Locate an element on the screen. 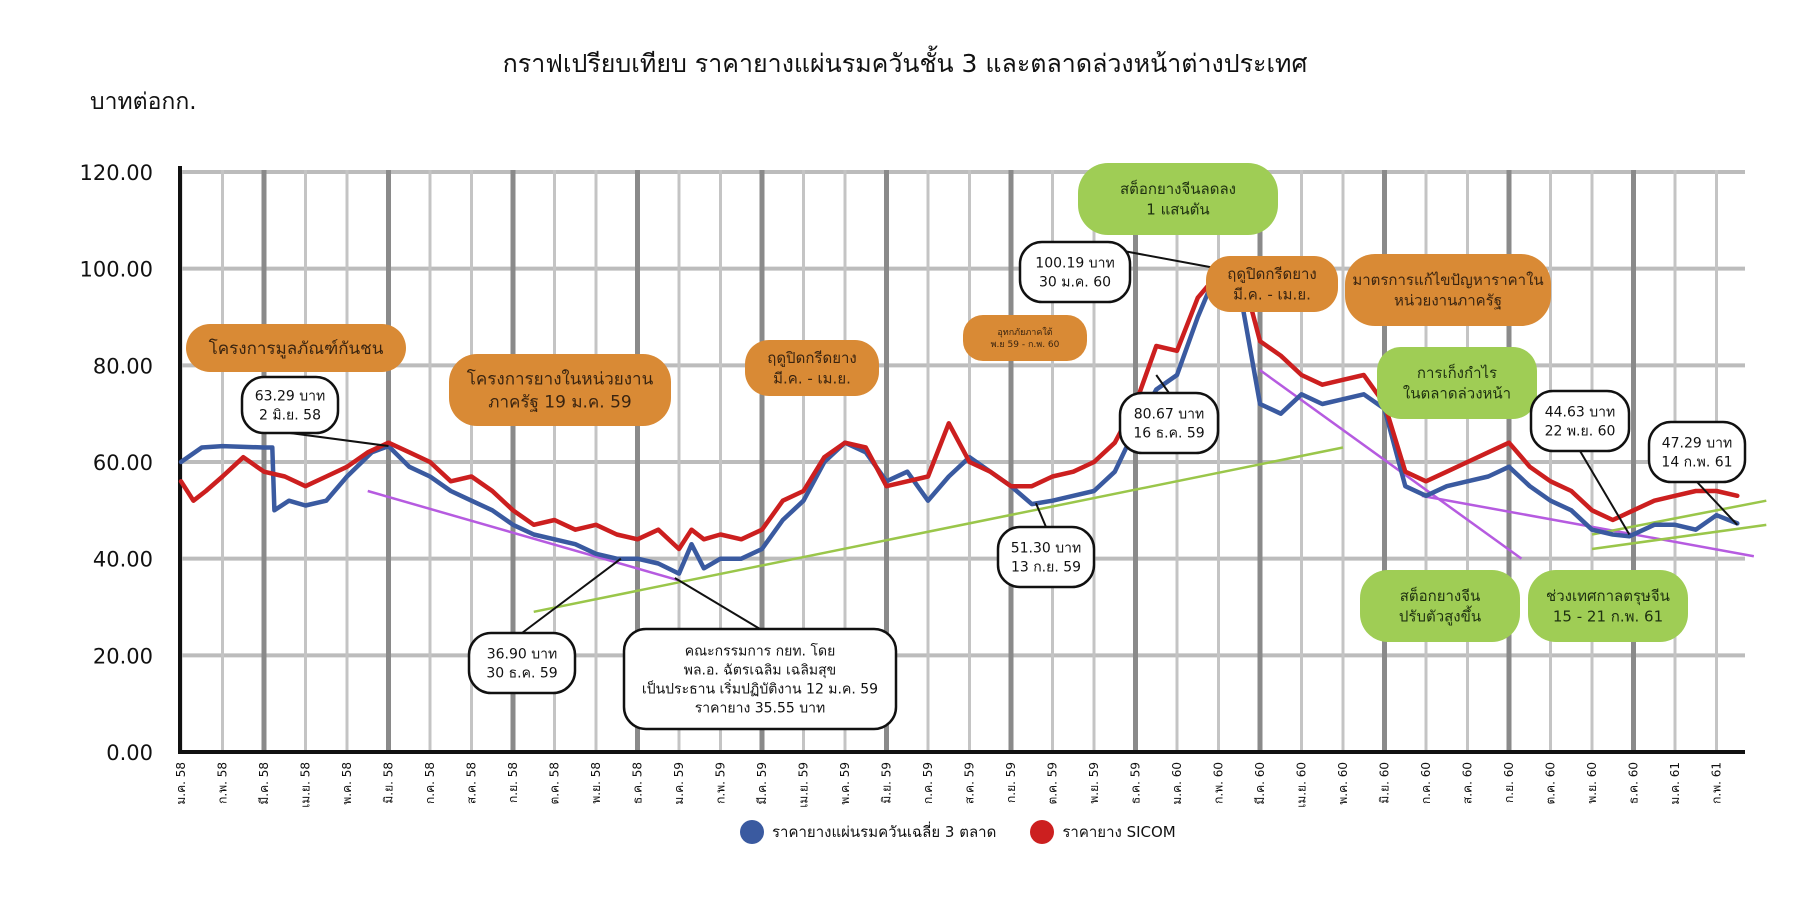  value-callout: 47.29 บาท 14 ก.พ. 61 is located at coordinates (1697, 452).